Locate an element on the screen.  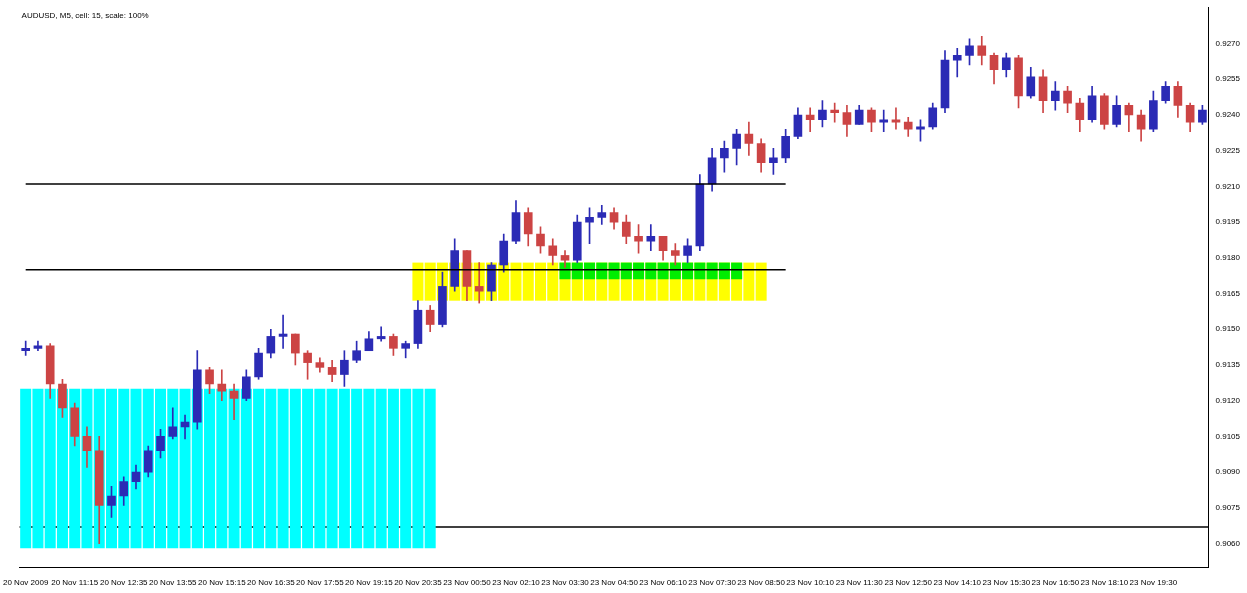
x-tick-label: 20 Nov 16:35 is located at coordinates (271, 583).